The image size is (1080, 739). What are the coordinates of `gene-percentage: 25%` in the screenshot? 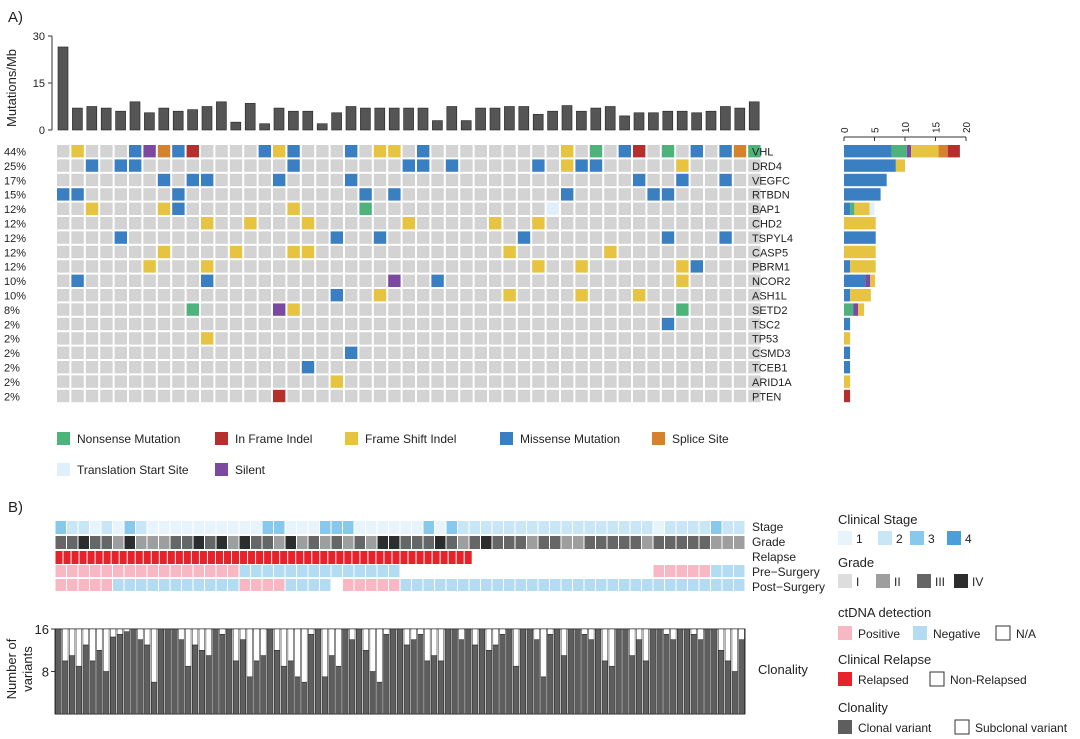 It's located at (15, 167).